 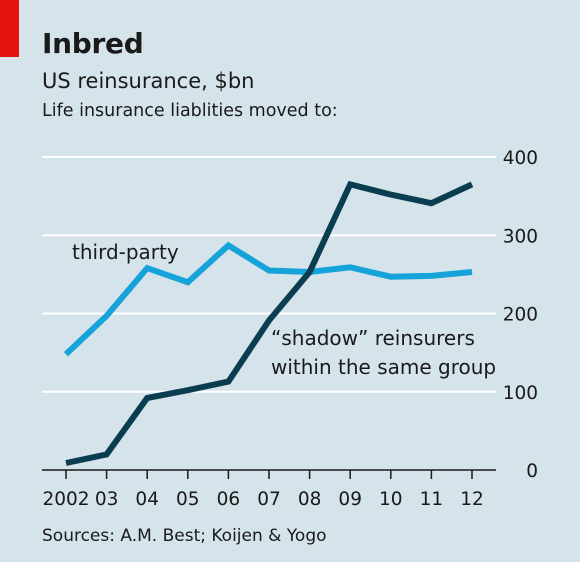 What do you see at coordinates (190, 111) in the screenshot?
I see `chart-subtitle-2: Life insurance liablities moved to:` at bounding box center [190, 111].